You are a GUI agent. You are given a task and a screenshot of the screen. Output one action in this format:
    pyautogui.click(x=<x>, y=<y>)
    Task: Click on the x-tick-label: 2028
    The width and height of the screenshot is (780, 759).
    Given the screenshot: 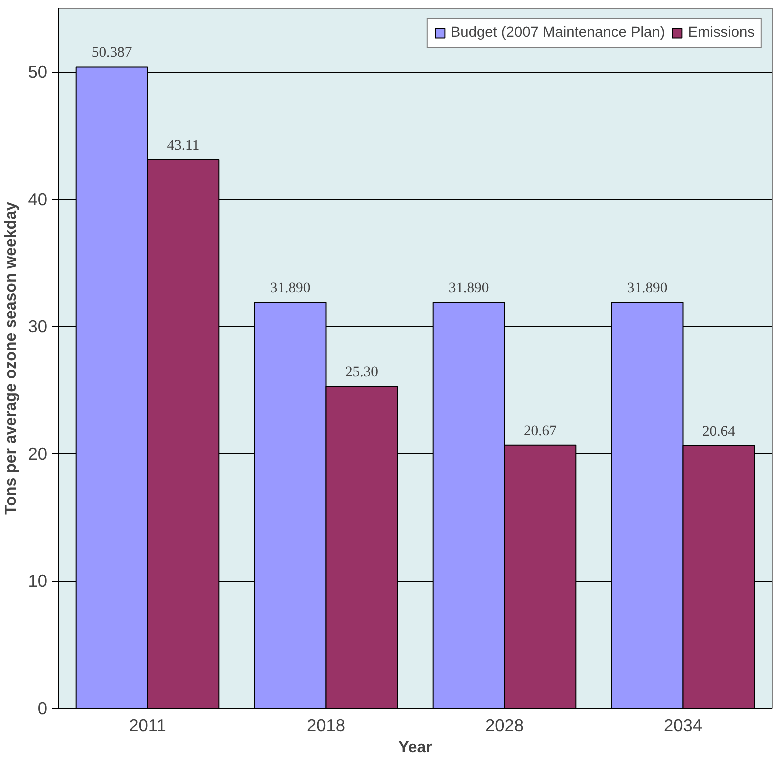 What is the action you would take?
    pyautogui.click(x=504, y=726)
    